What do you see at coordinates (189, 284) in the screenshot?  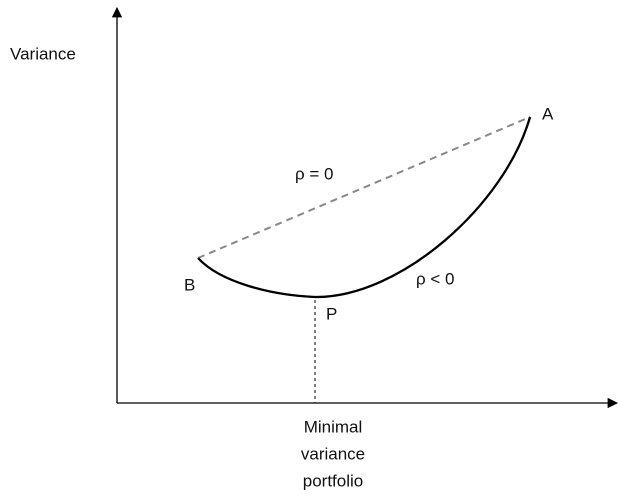 I see `point-label: B` at bounding box center [189, 284].